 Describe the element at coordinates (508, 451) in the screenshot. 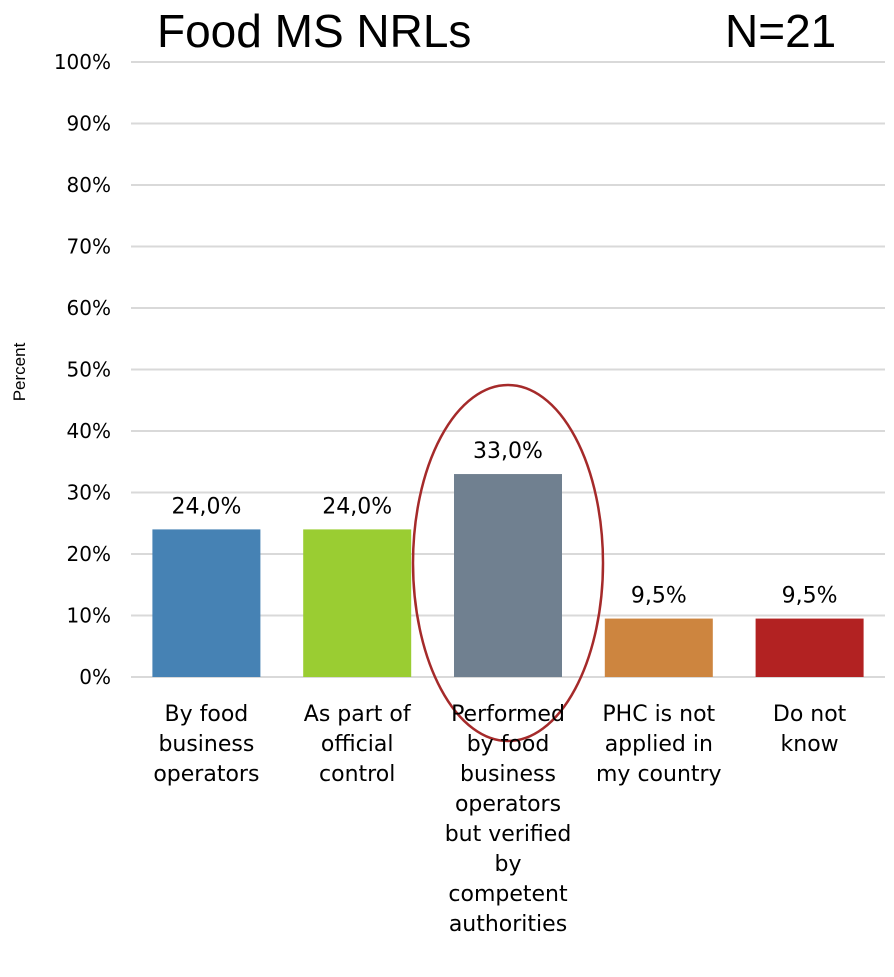

I see `data-label: 33,0%` at that location.